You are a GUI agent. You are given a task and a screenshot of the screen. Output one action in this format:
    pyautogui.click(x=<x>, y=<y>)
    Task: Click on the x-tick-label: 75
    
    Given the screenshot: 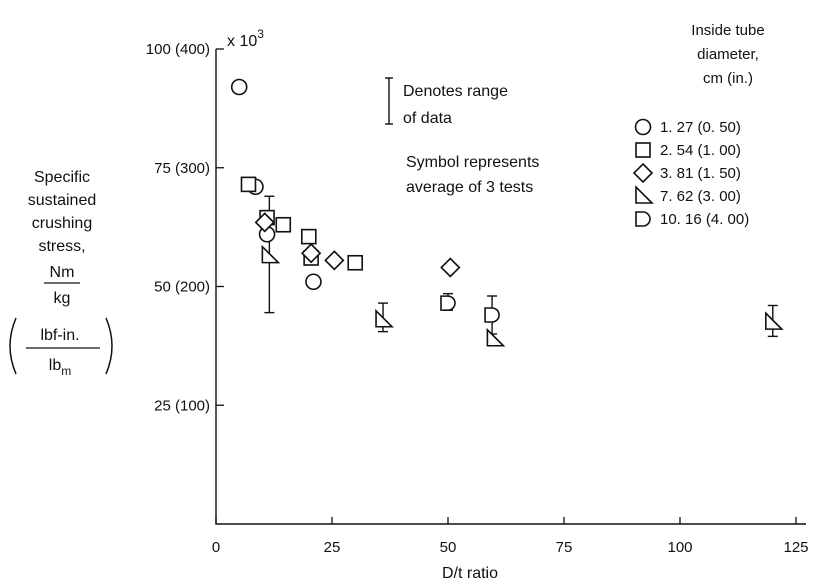 What is the action you would take?
    pyautogui.click(x=564, y=547)
    